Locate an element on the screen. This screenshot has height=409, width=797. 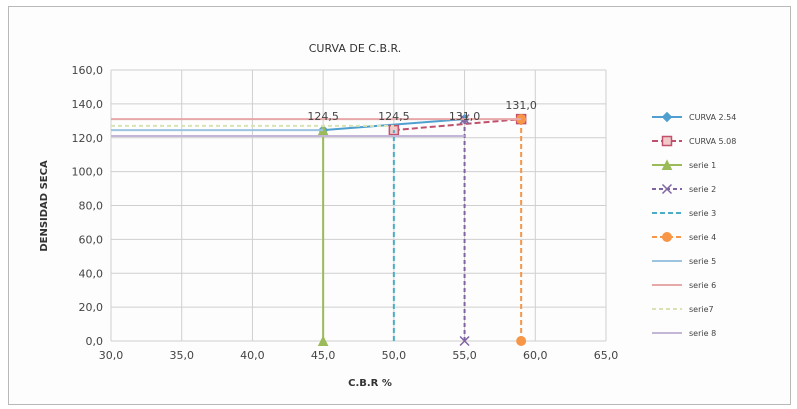
legend-label: serie 2 is located at coordinates (702, 189).